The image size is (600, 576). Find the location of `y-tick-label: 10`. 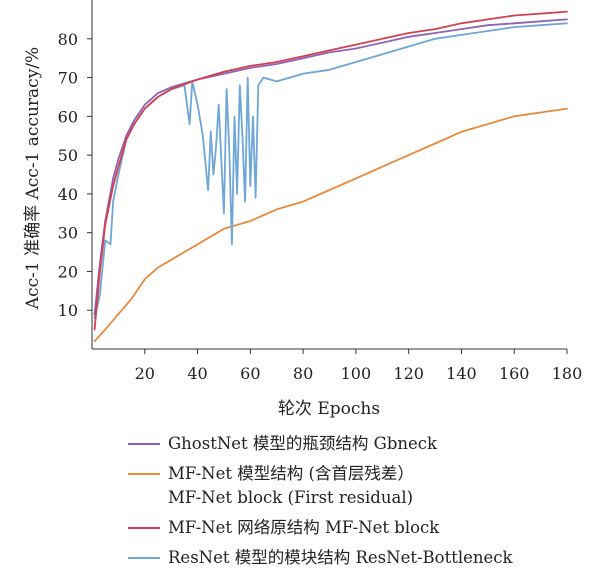

y-tick-label: 10 is located at coordinates (68, 310).